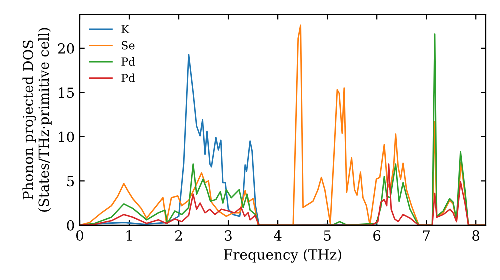 This screenshot has width=500, height=280. Describe the element at coordinates (66, 137) in the screenshot. I see `y-tick-label: 10` at that location.